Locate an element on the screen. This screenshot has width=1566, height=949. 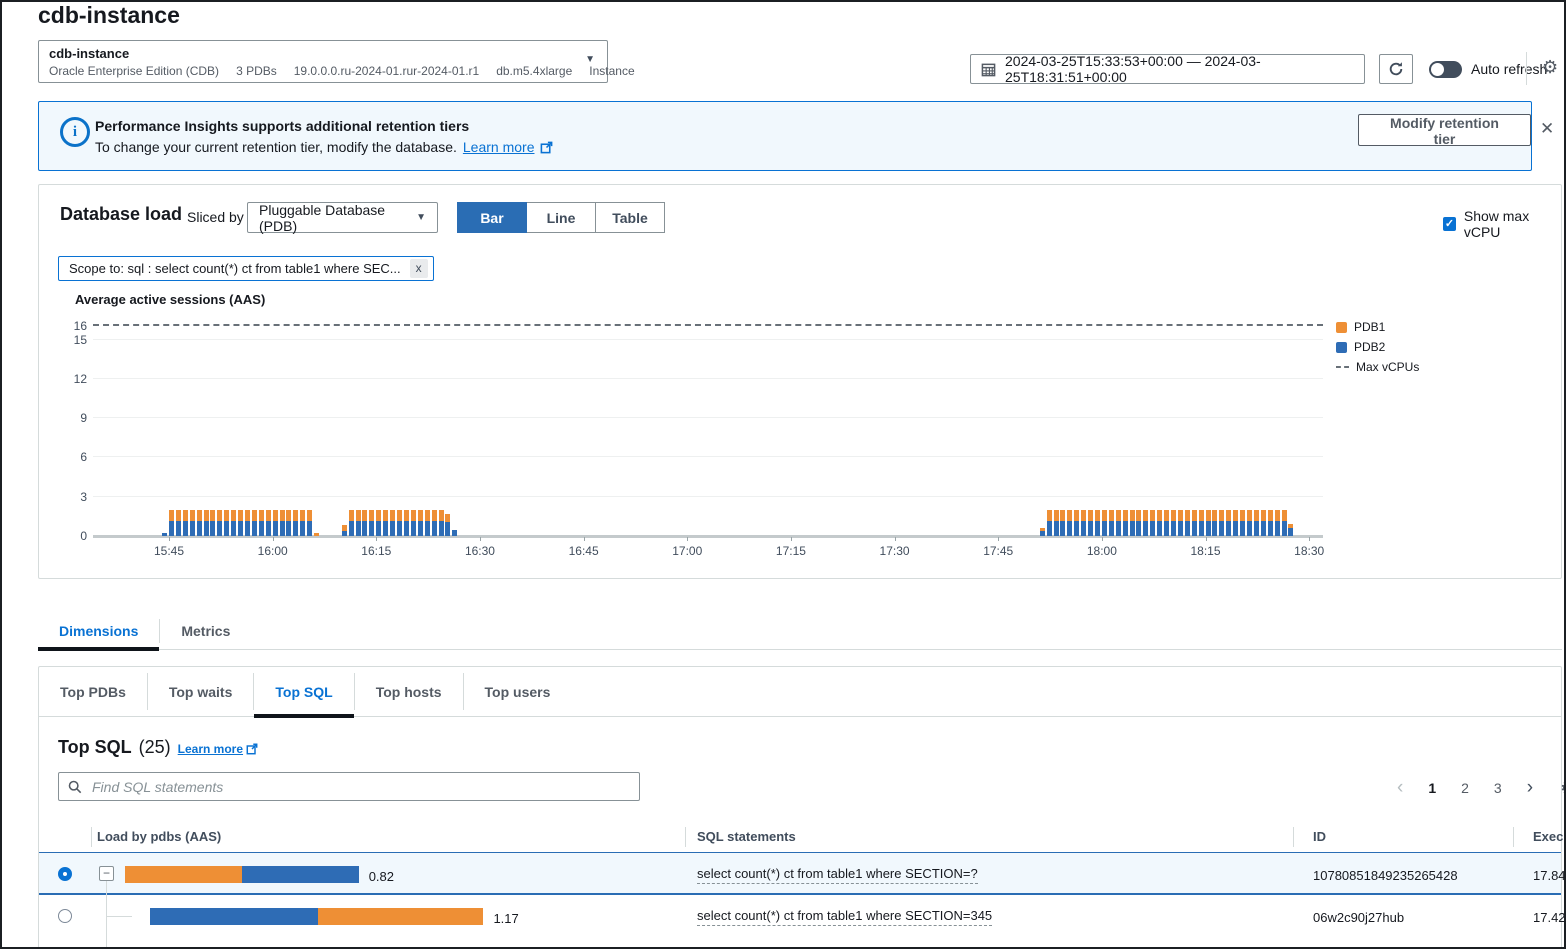
page-number-3: 3 is located at coordinates (1497, 788).